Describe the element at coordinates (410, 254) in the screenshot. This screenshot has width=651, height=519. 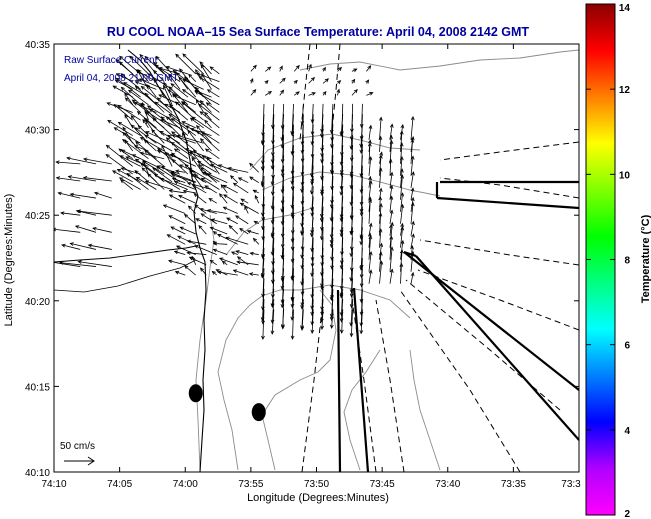
I see `radial-solid` at that location.